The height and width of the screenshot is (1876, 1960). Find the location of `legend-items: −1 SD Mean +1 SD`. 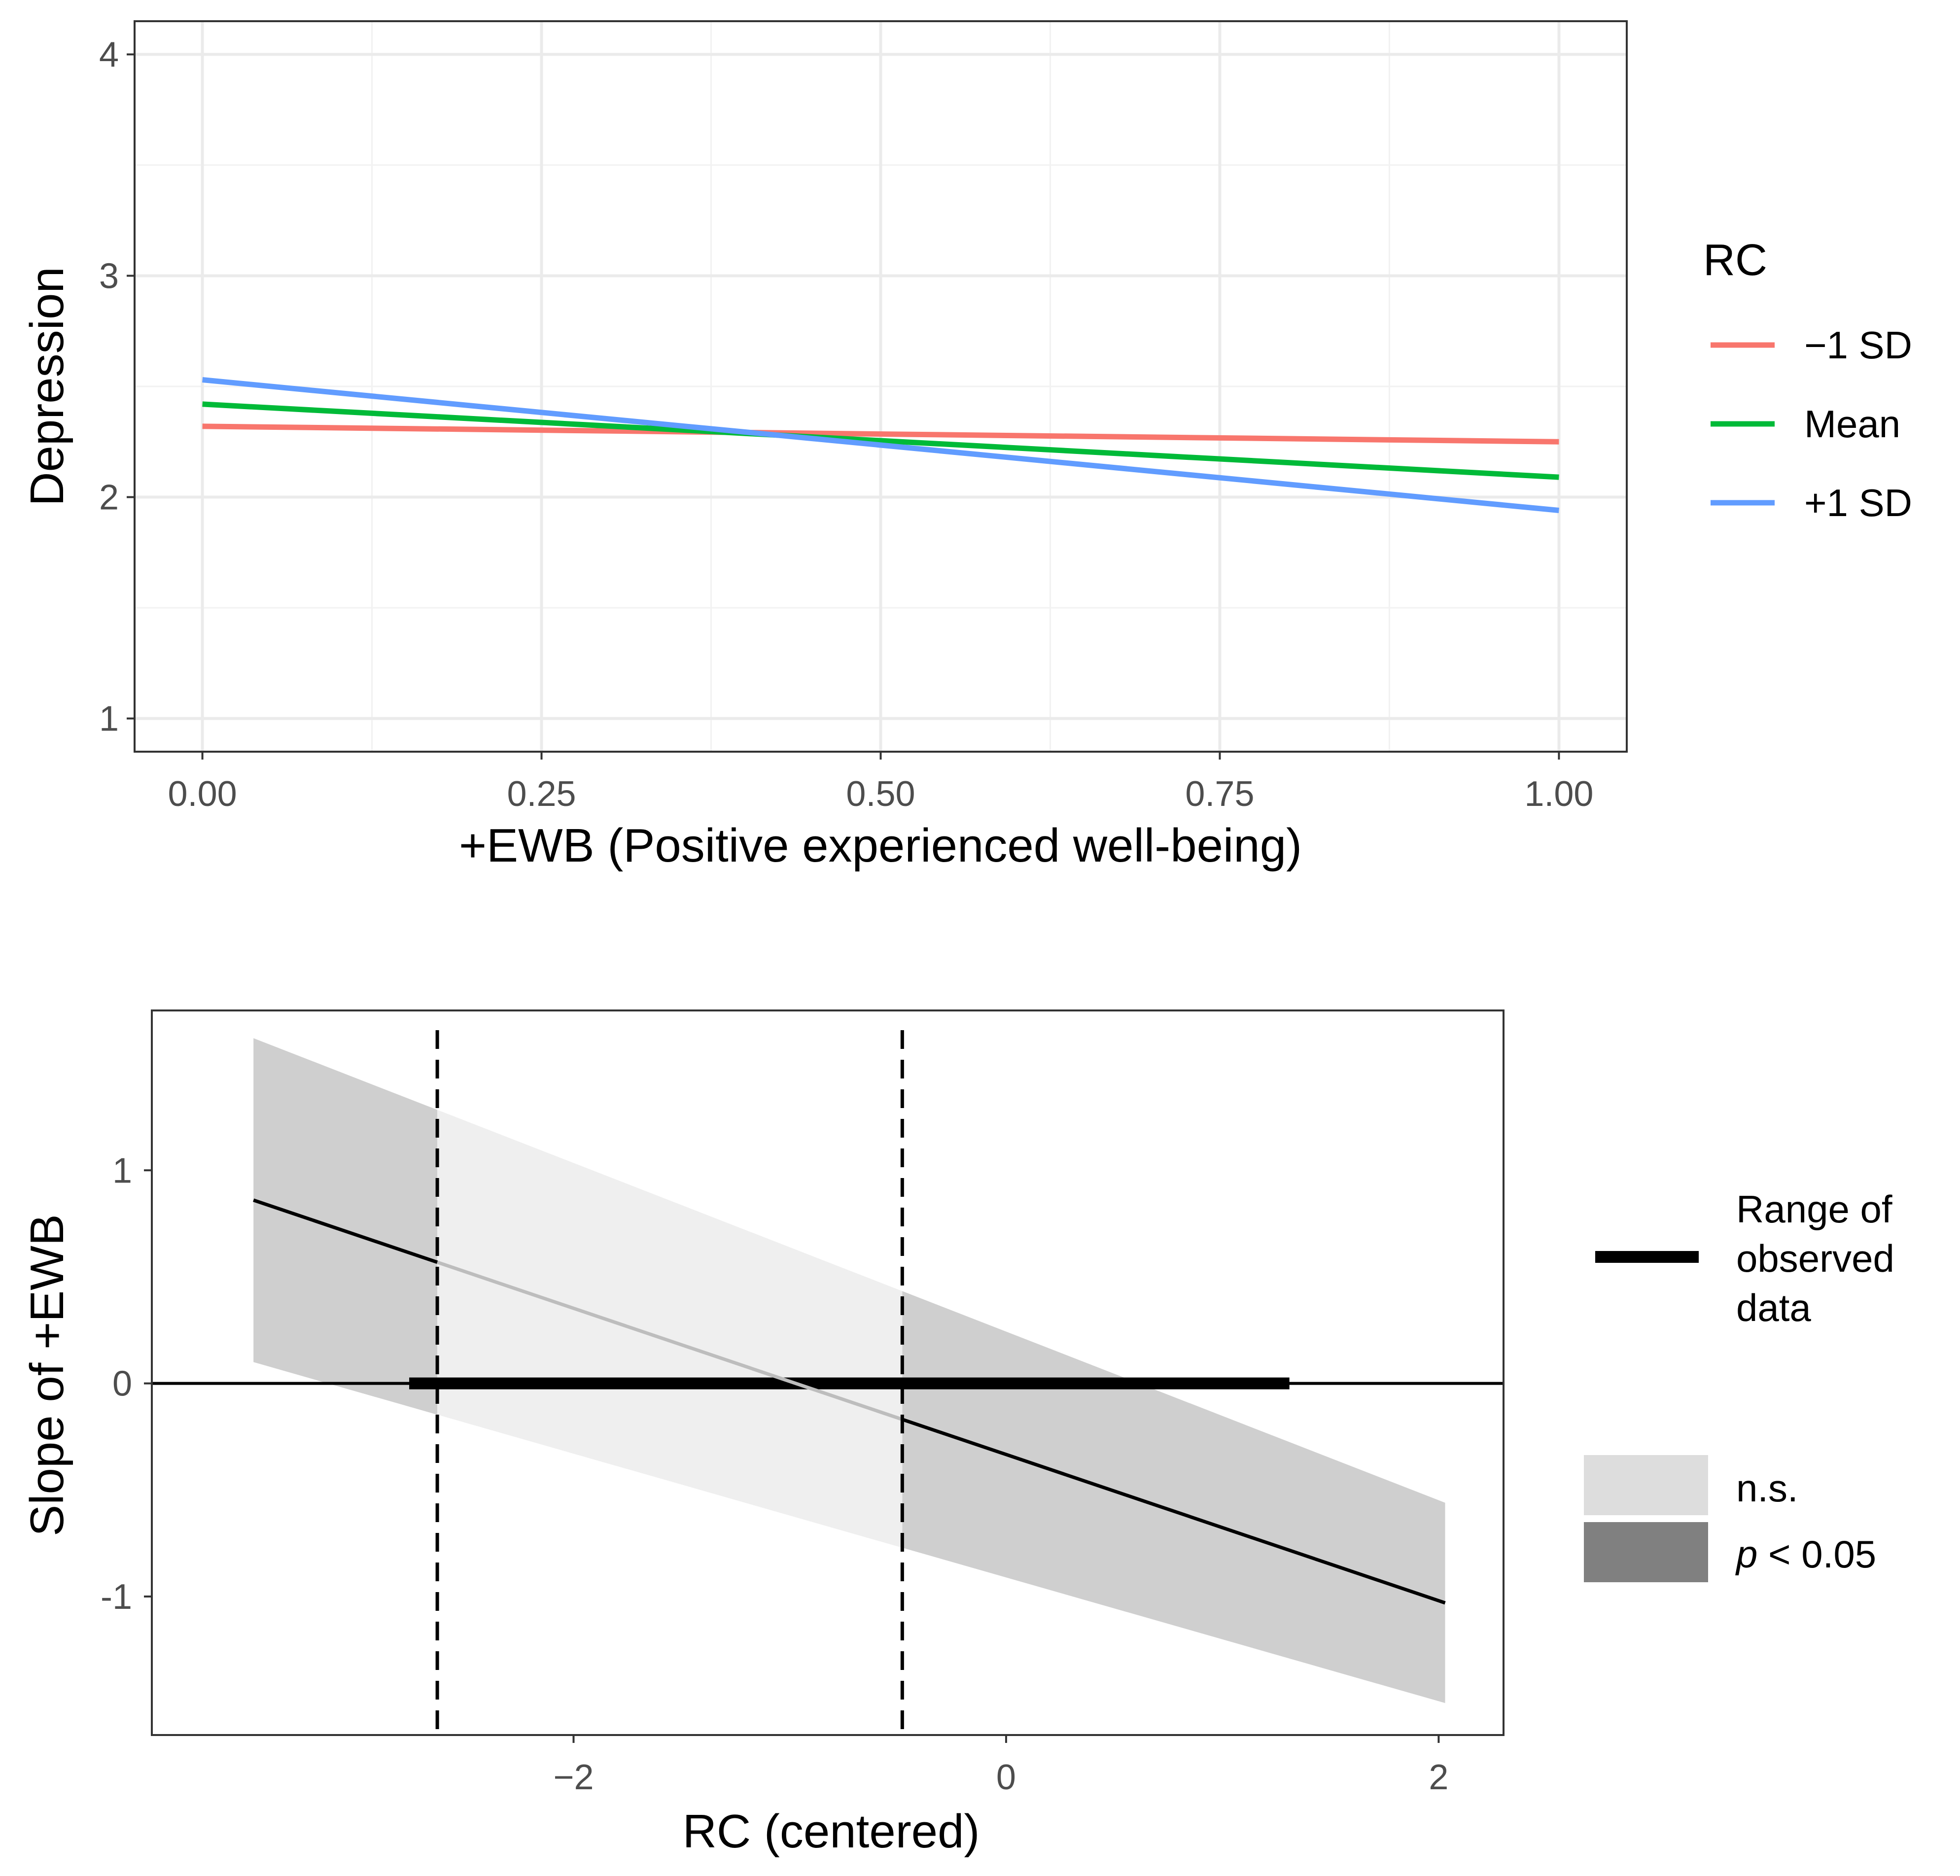

legend-items: −1 SD Mean +1 SD is located at coordinates (1811, 423).